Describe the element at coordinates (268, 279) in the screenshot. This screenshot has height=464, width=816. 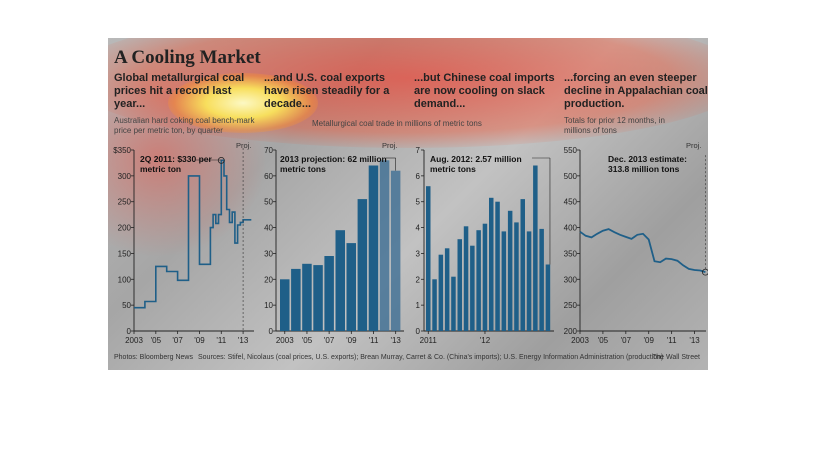
I see `y-tick-label-1-5: 20` at that location.